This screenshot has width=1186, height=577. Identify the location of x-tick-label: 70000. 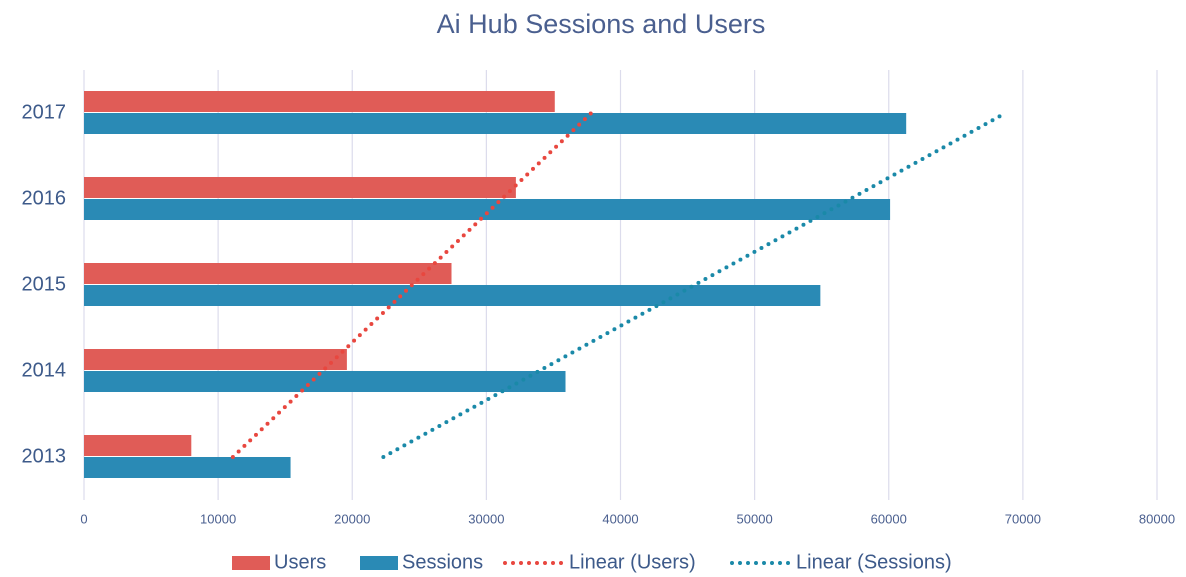
(1023, 518).